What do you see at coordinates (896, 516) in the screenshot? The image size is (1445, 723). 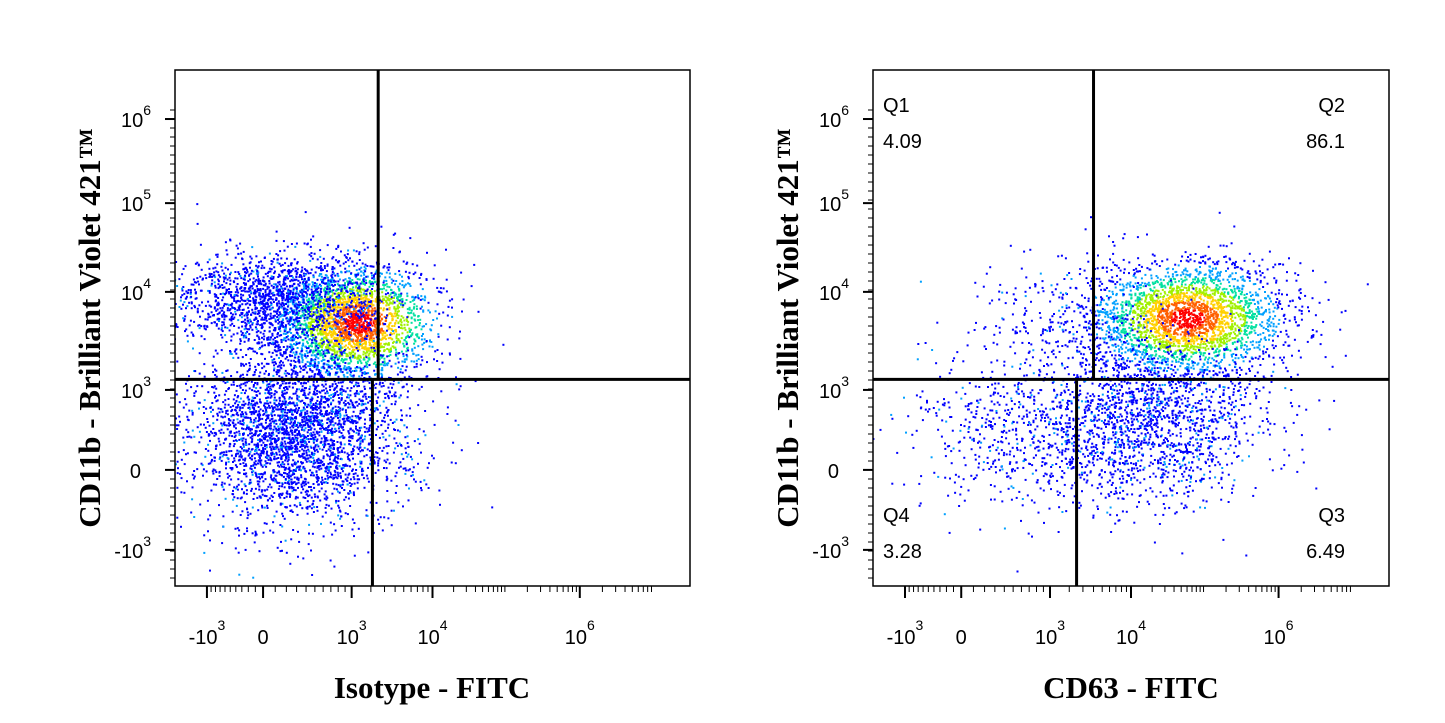 I see `quadrant-name-q4: Q4` at bounding box center [896, 516].